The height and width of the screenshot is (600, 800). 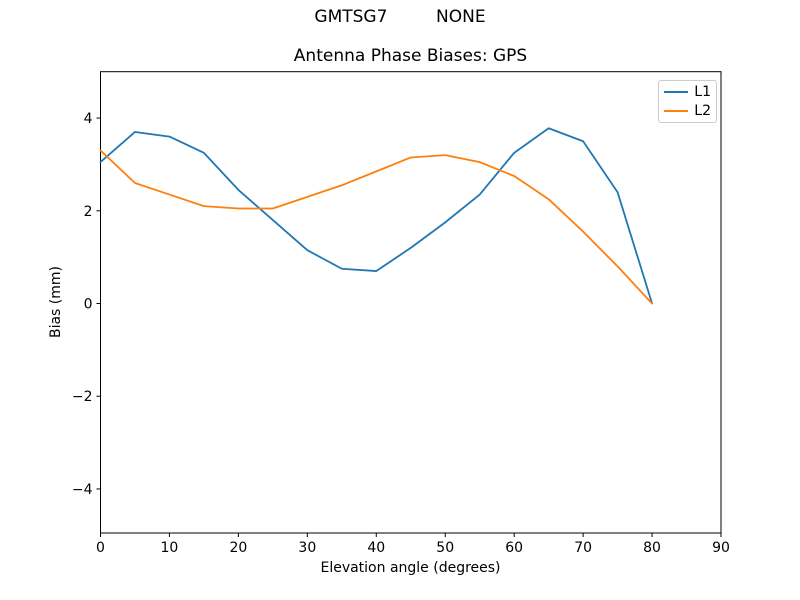 What do you see at coordinates (170, 548) in the screenshot?
I see `x-tick-label: 10` at bounding box center [170, 548].